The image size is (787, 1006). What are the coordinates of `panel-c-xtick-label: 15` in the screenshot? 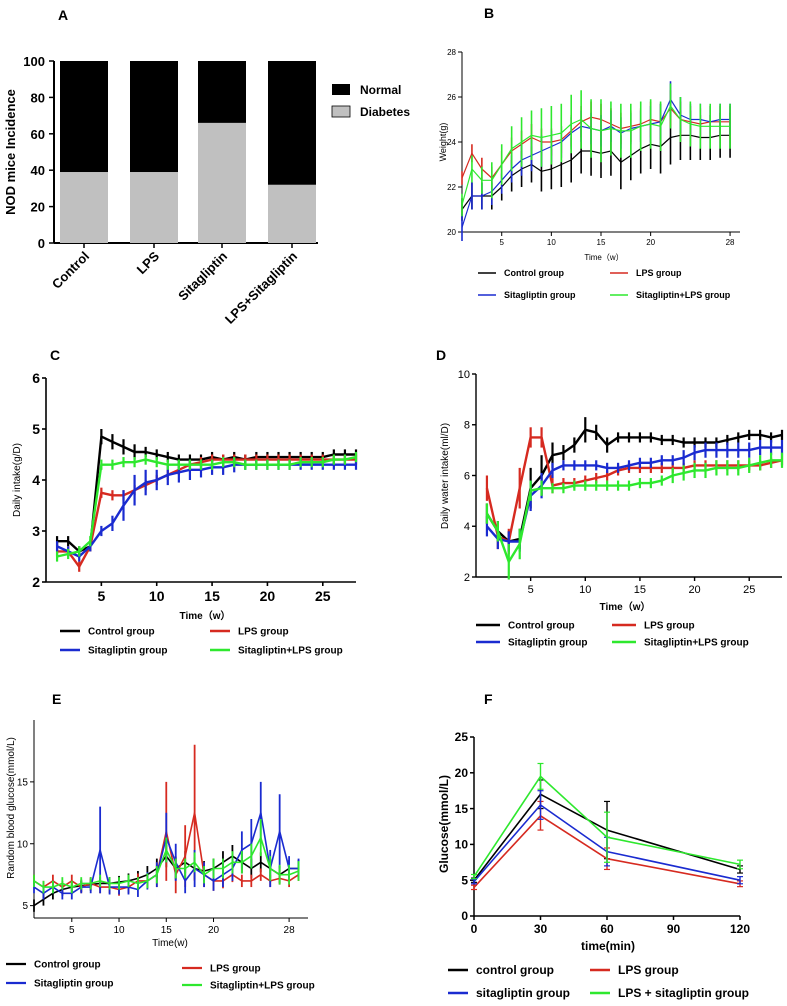 It's located at (212, 596).